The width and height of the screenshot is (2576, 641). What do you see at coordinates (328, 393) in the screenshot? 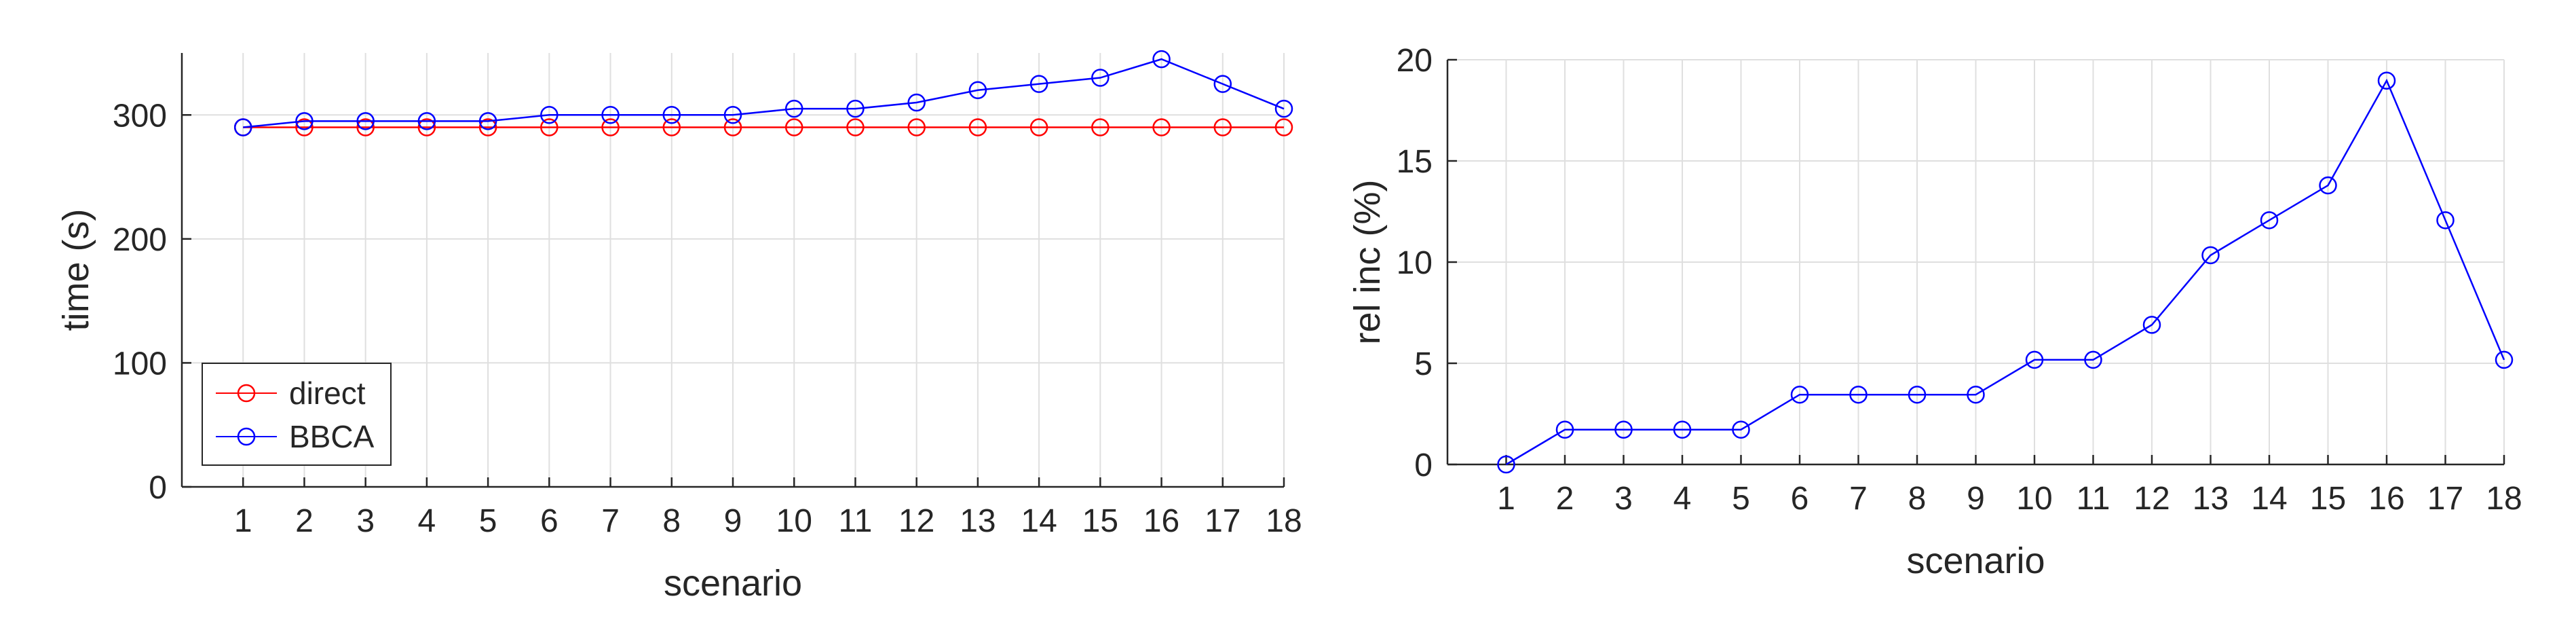
I see `legend-label-direct: direct` at bounding box center [328, 393].